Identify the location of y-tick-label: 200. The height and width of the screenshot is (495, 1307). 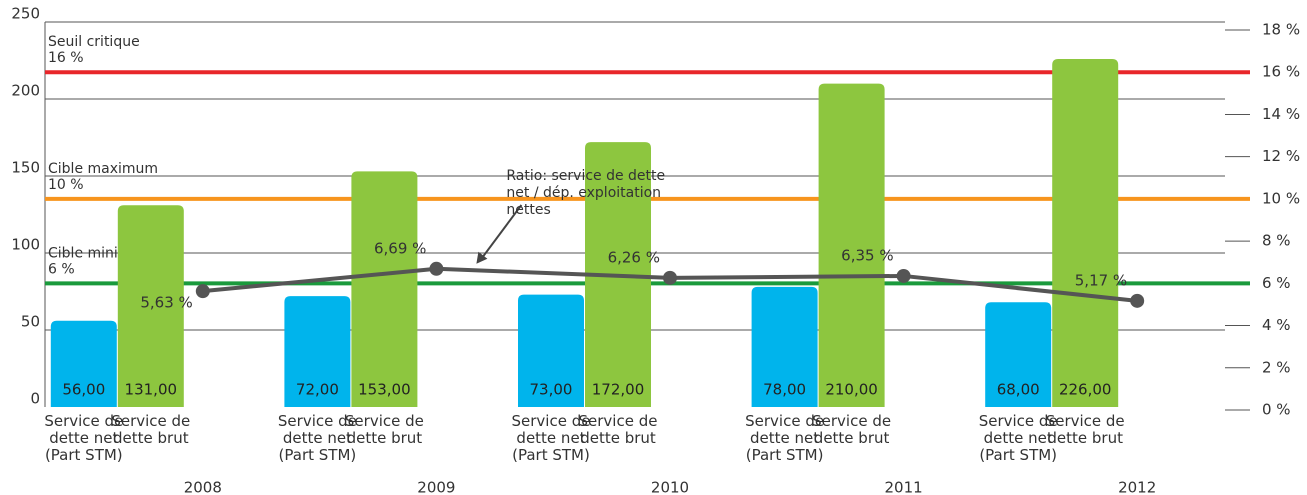
(25, 91).